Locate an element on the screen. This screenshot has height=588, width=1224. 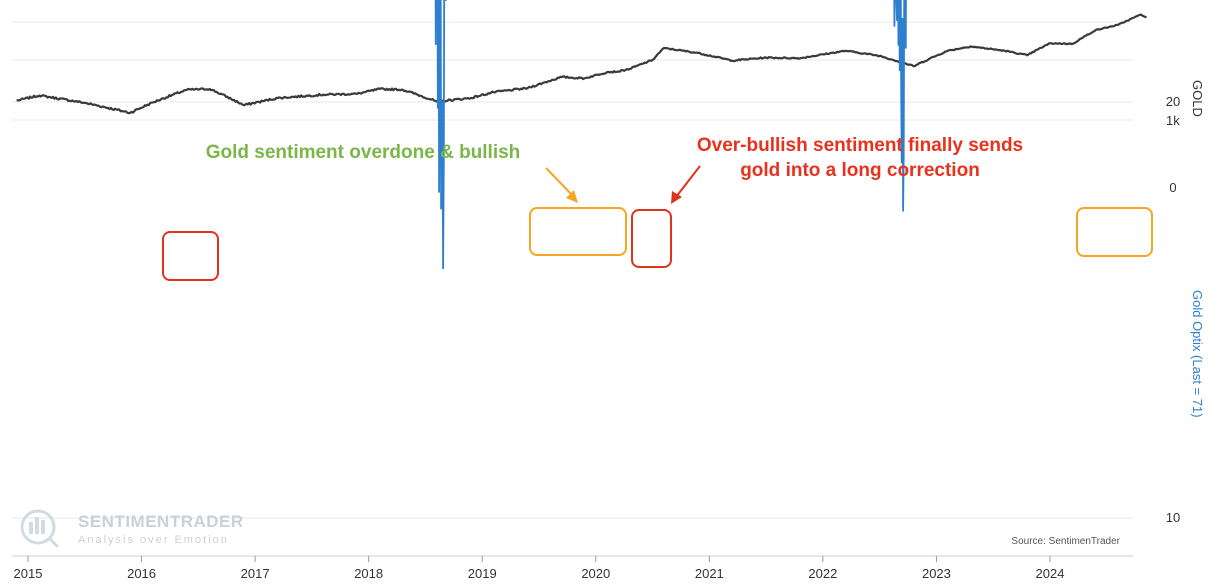
watermark-brand: SENTIMENTRADER is located at coordinates (161, 521).